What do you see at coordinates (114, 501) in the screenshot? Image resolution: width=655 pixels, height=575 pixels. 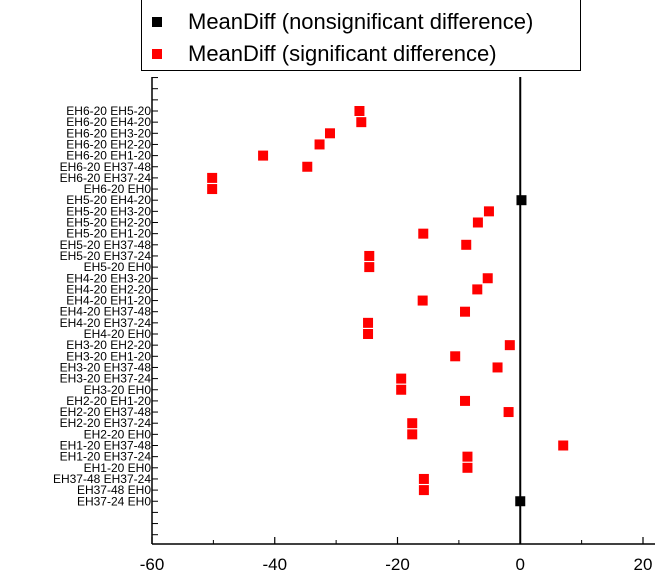 I see `y-category-label: EH37-24 EH0` at bounding box center [114, 501].